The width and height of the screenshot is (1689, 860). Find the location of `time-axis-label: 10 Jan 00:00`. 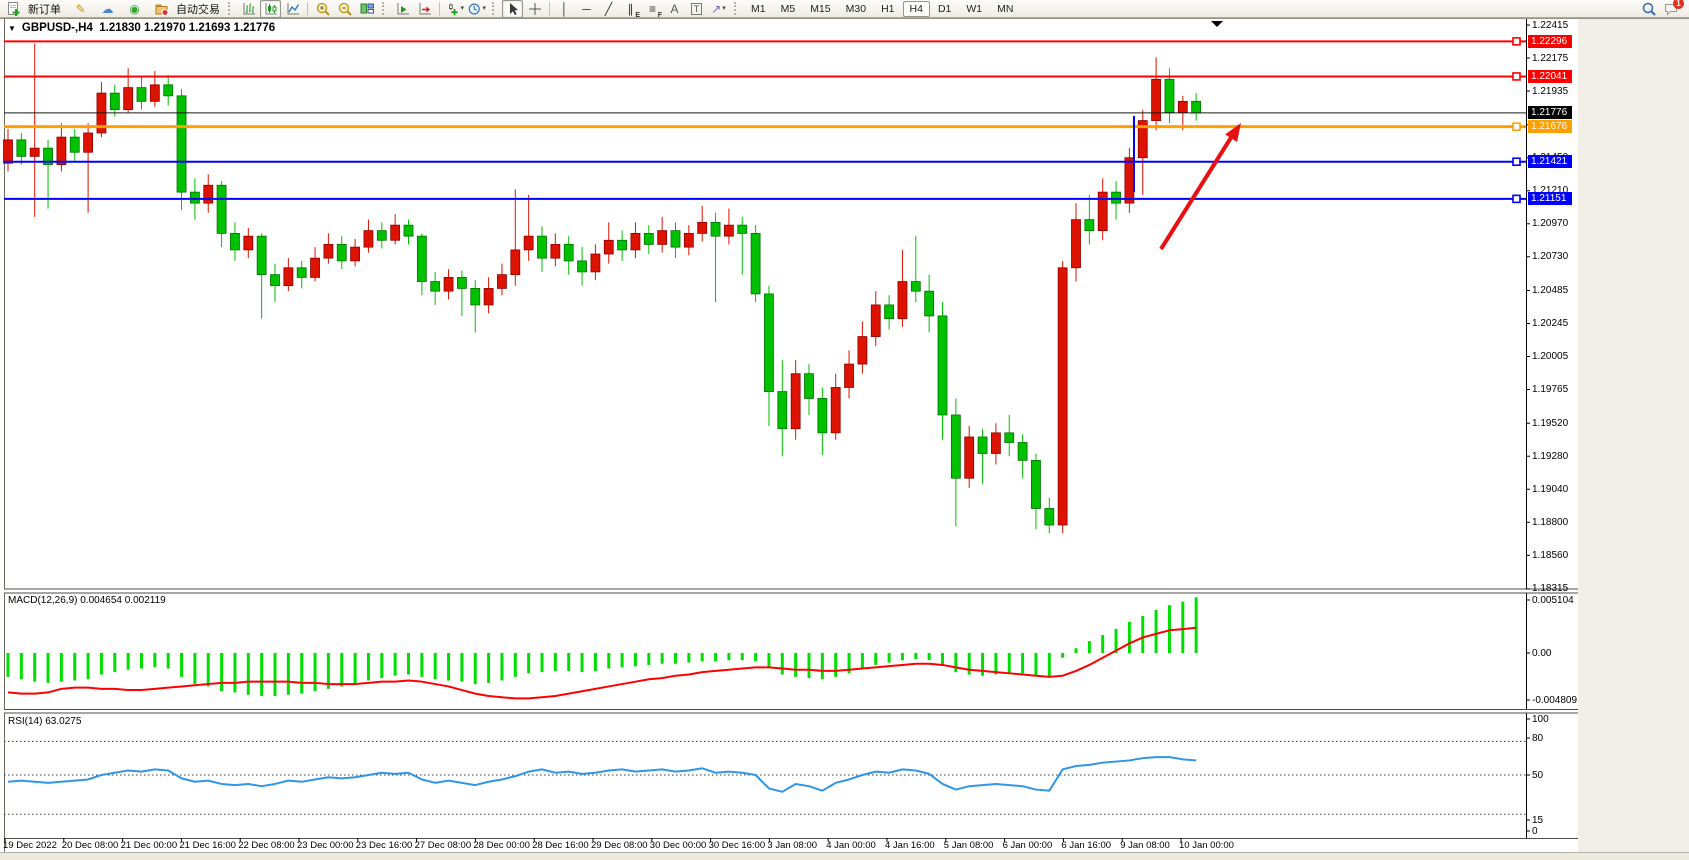

time-axis-label: 10 Jan 00:00 is located at coordinates (1206, 845).